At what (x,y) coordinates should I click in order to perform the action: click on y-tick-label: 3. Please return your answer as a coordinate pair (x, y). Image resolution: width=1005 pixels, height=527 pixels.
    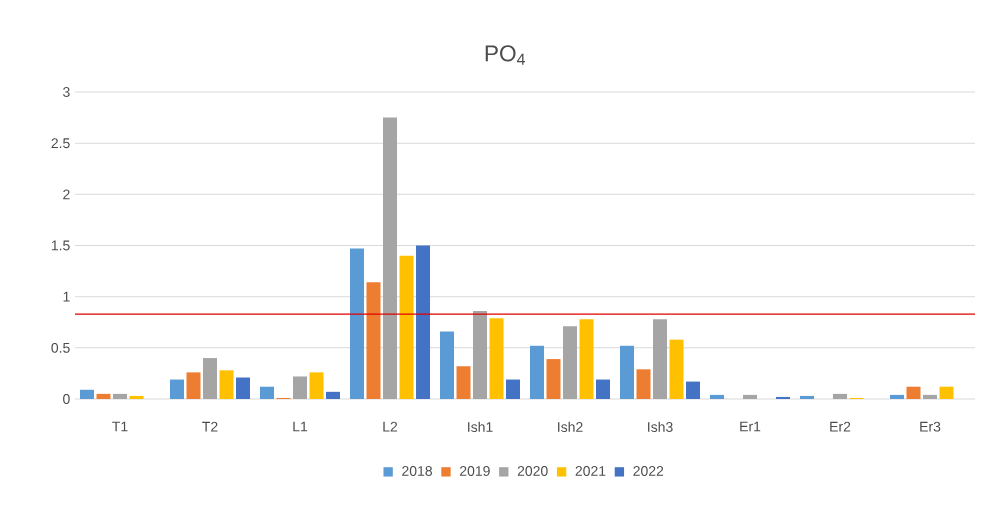
    Looking at the image, I should click on (66, 92).